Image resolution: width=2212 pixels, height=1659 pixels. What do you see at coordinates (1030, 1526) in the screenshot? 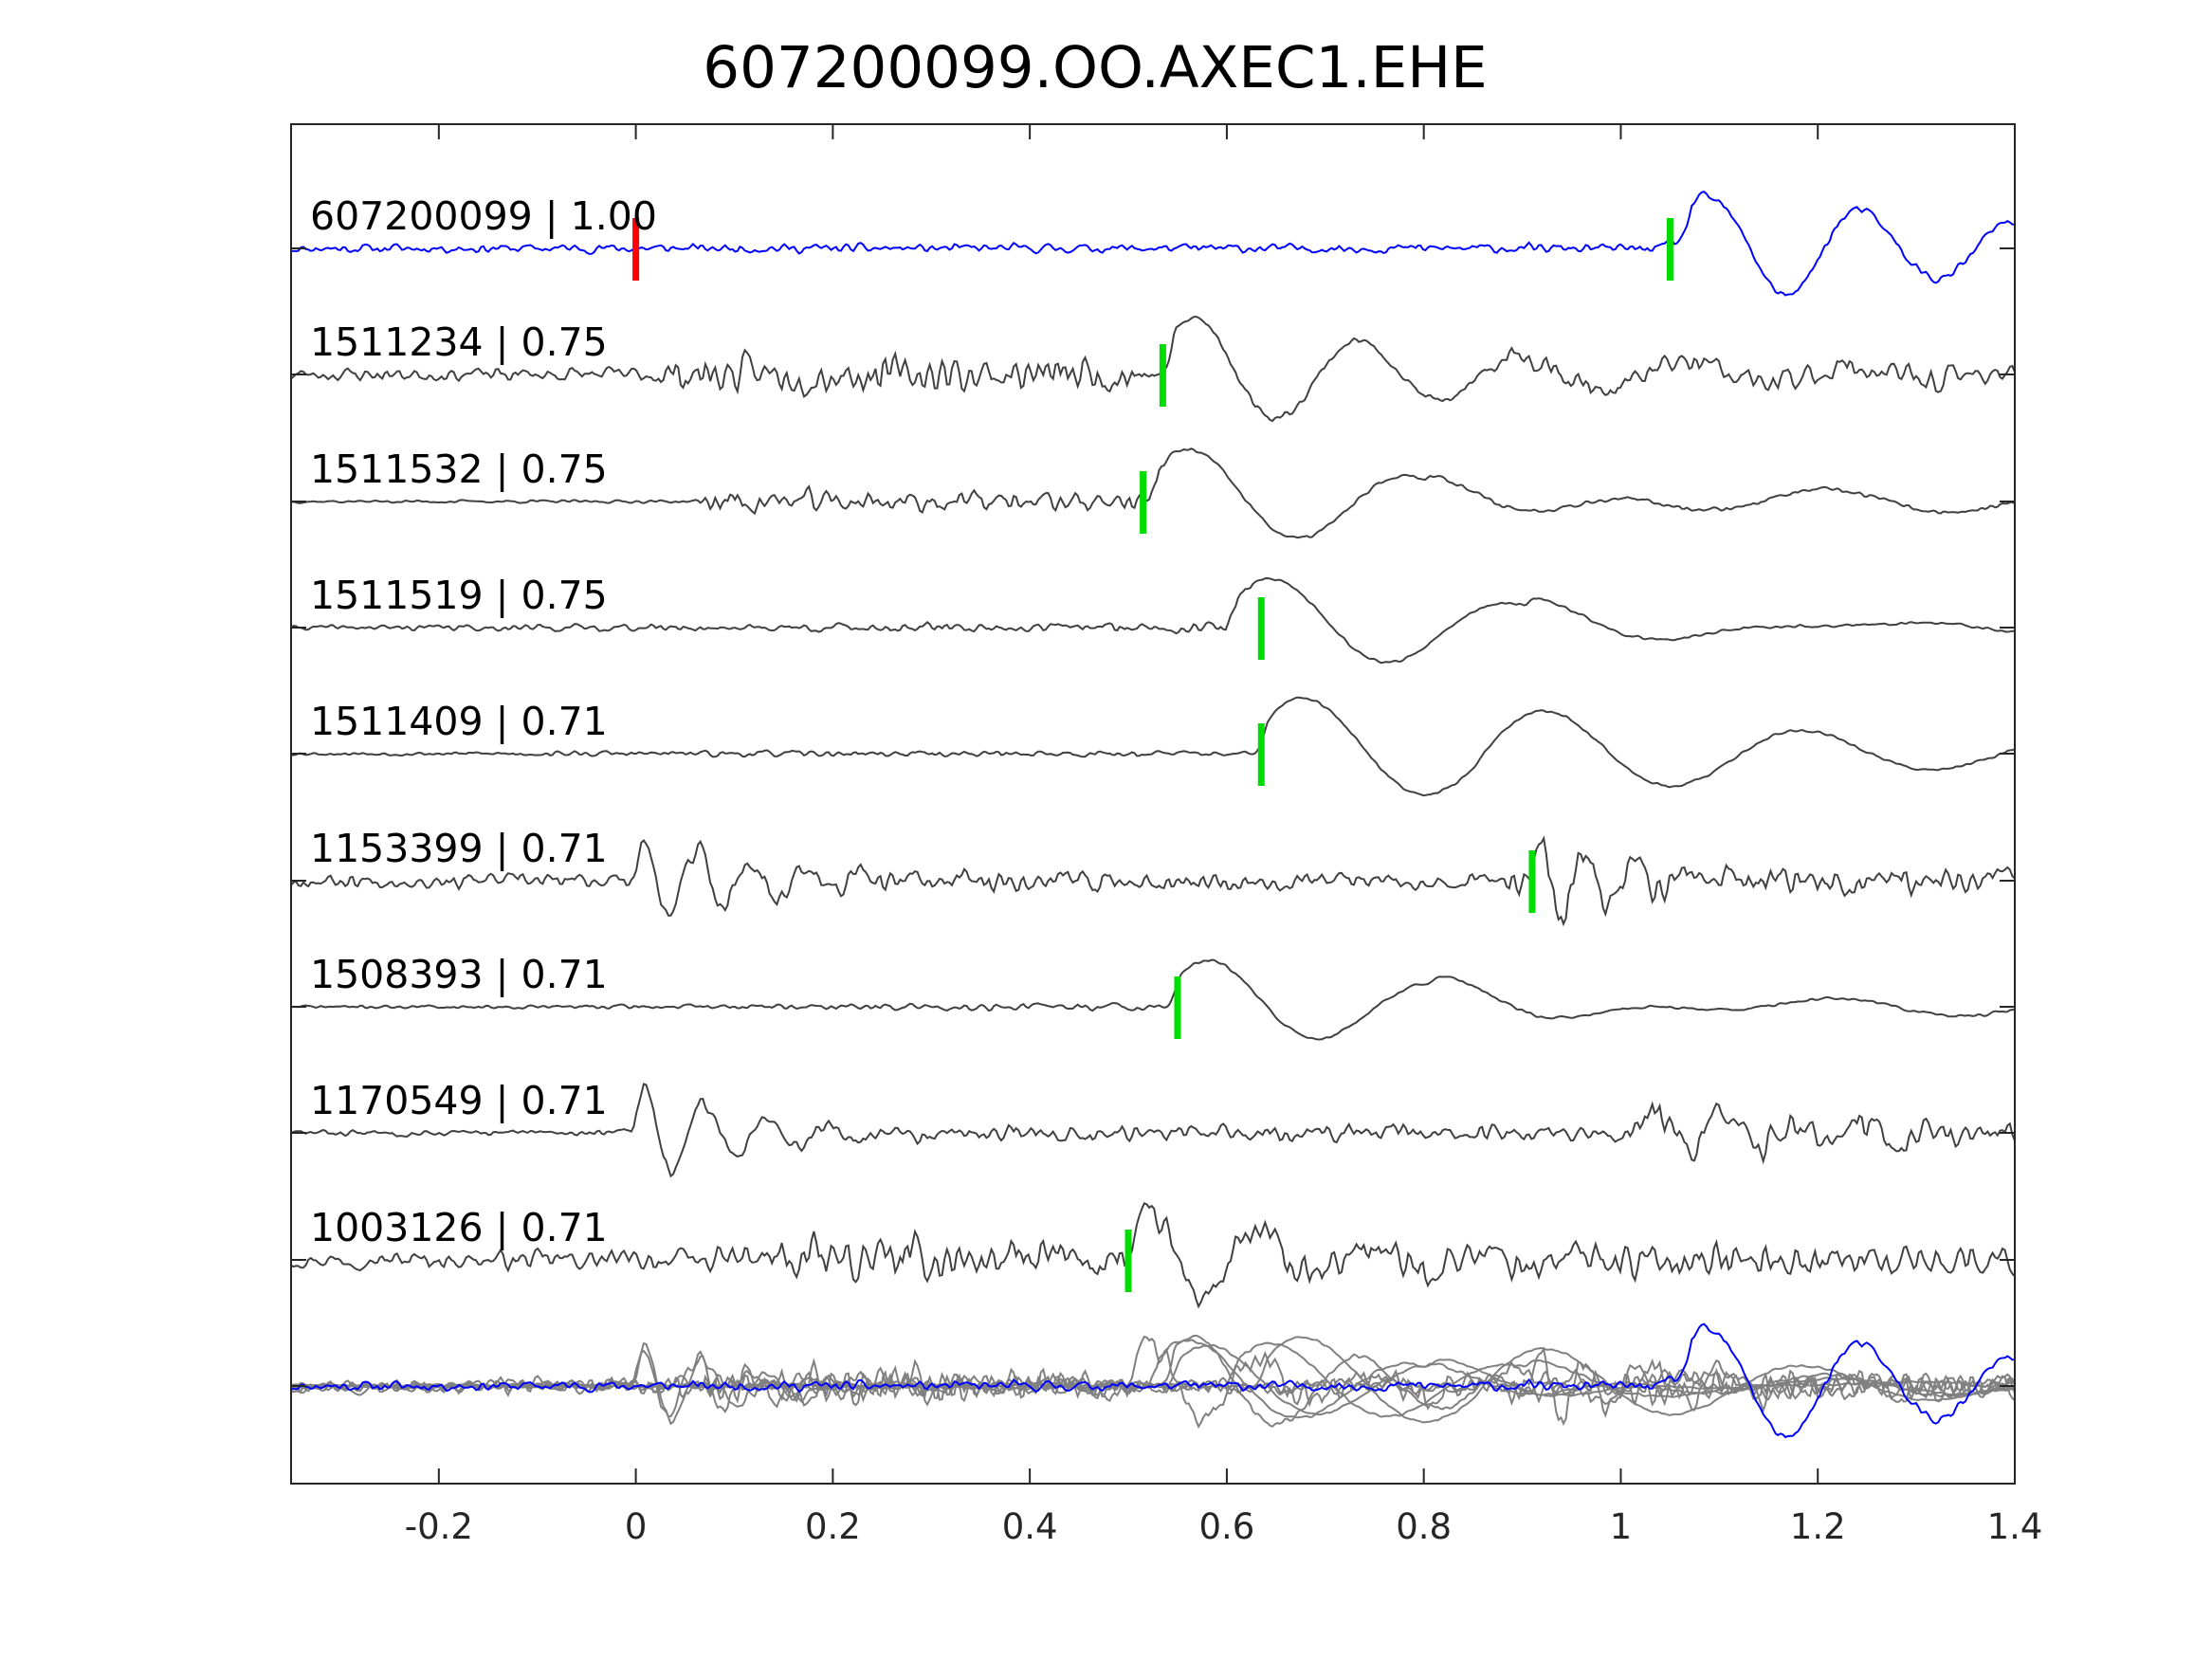
I see `x-tick-label: 0.4` at bounding box center [1030, 1526].